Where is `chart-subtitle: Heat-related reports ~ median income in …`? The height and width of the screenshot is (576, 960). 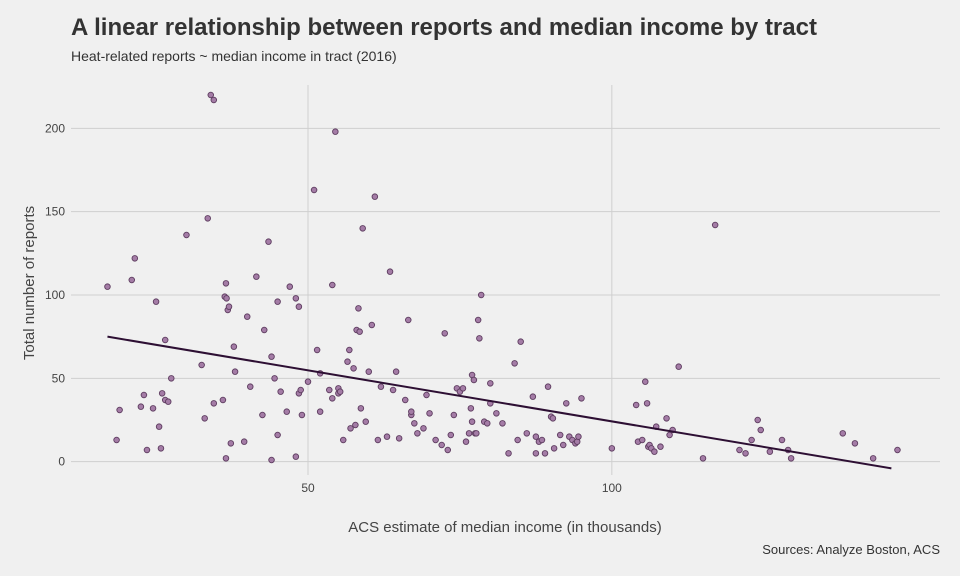 chart-subtitle: Heat-related reports ~ median income in … is located at coordinates (234, 56).